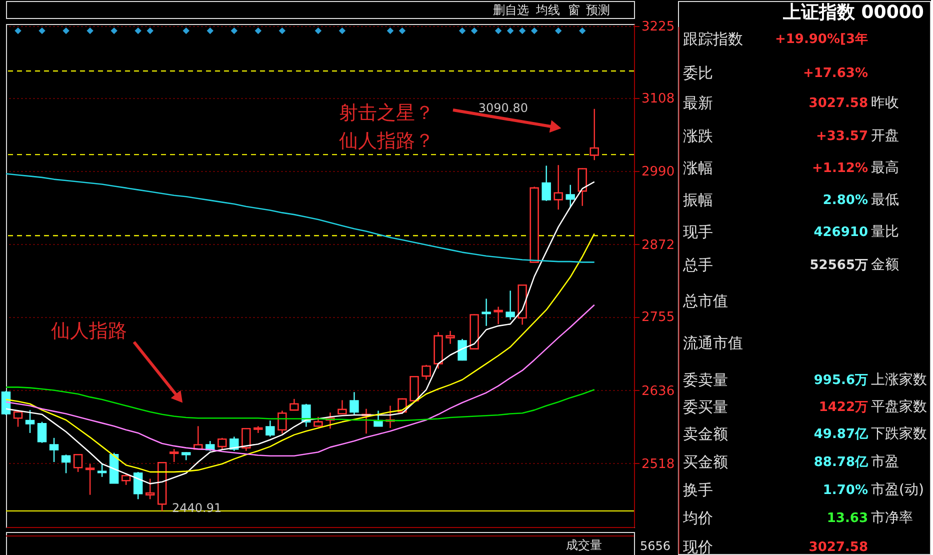  Describe the element at coordinates (658, 172) in the screenshot. I see `y-tick-label: 2990` at that location.